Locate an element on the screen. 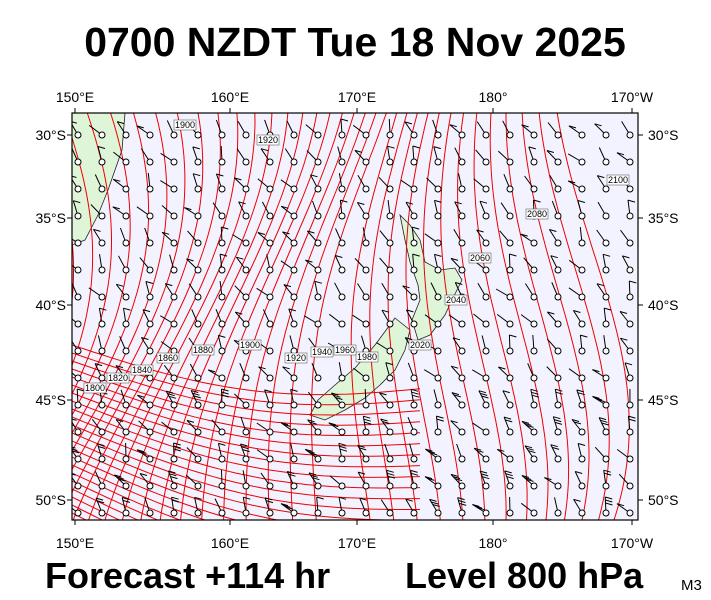 This screenshot has height=600, width=711. contour-label: 2060 is located at coordinates (480, 258).